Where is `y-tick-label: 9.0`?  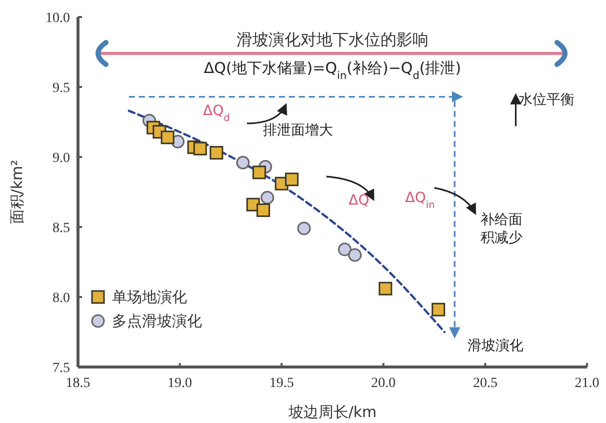 y-tick-label: 9.0 is located at coordinates (61, 158).